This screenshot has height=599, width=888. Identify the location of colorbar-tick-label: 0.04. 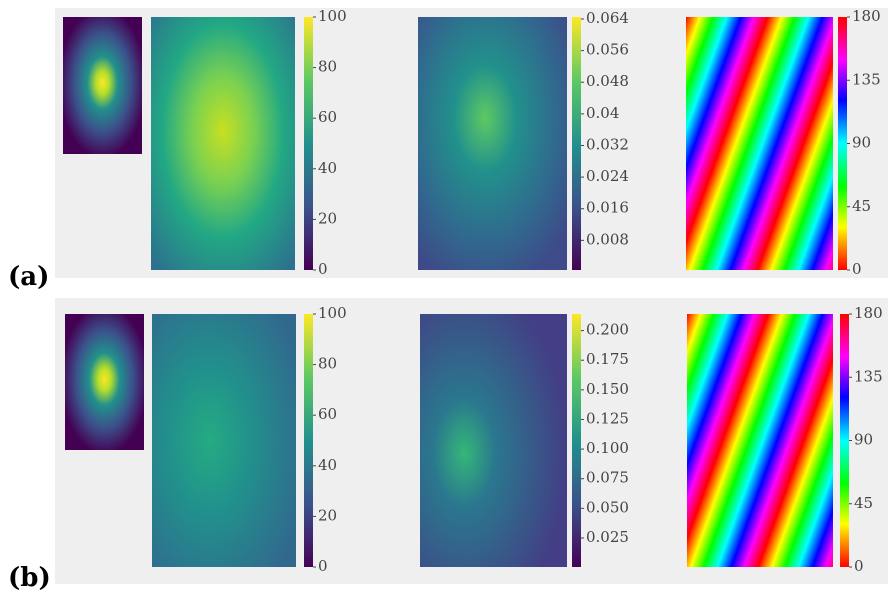
(602, 113).